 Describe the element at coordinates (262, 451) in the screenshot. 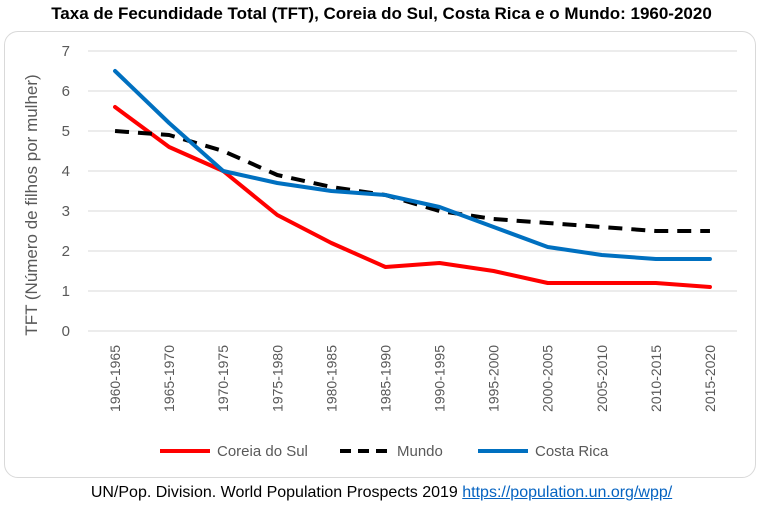

I see `legend-label: Coreia do Sul` at that location.